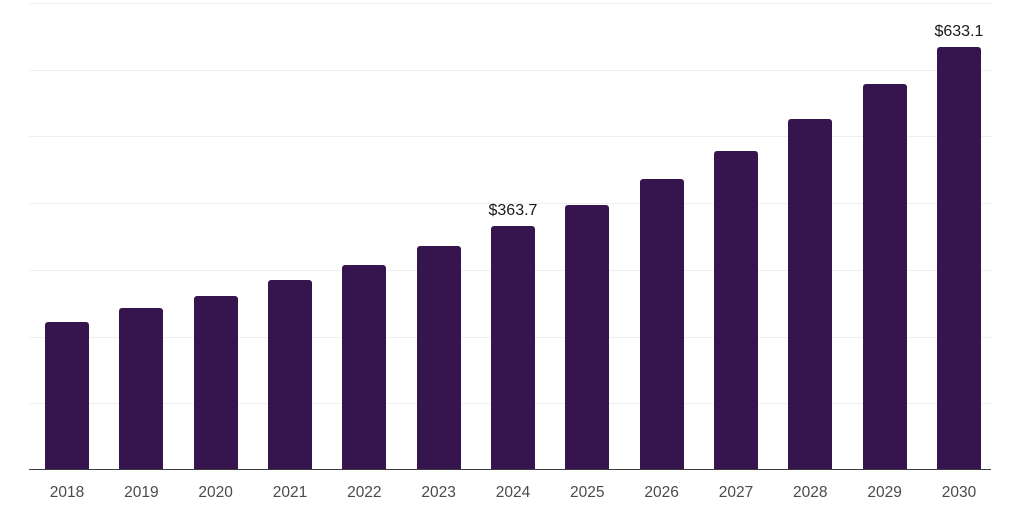 The width and height of the screenshot is (1024, 512). What do you see at coordinates (512, 347) in the screenshot?
I see `bar-2024` at bounding box center [512, 347].